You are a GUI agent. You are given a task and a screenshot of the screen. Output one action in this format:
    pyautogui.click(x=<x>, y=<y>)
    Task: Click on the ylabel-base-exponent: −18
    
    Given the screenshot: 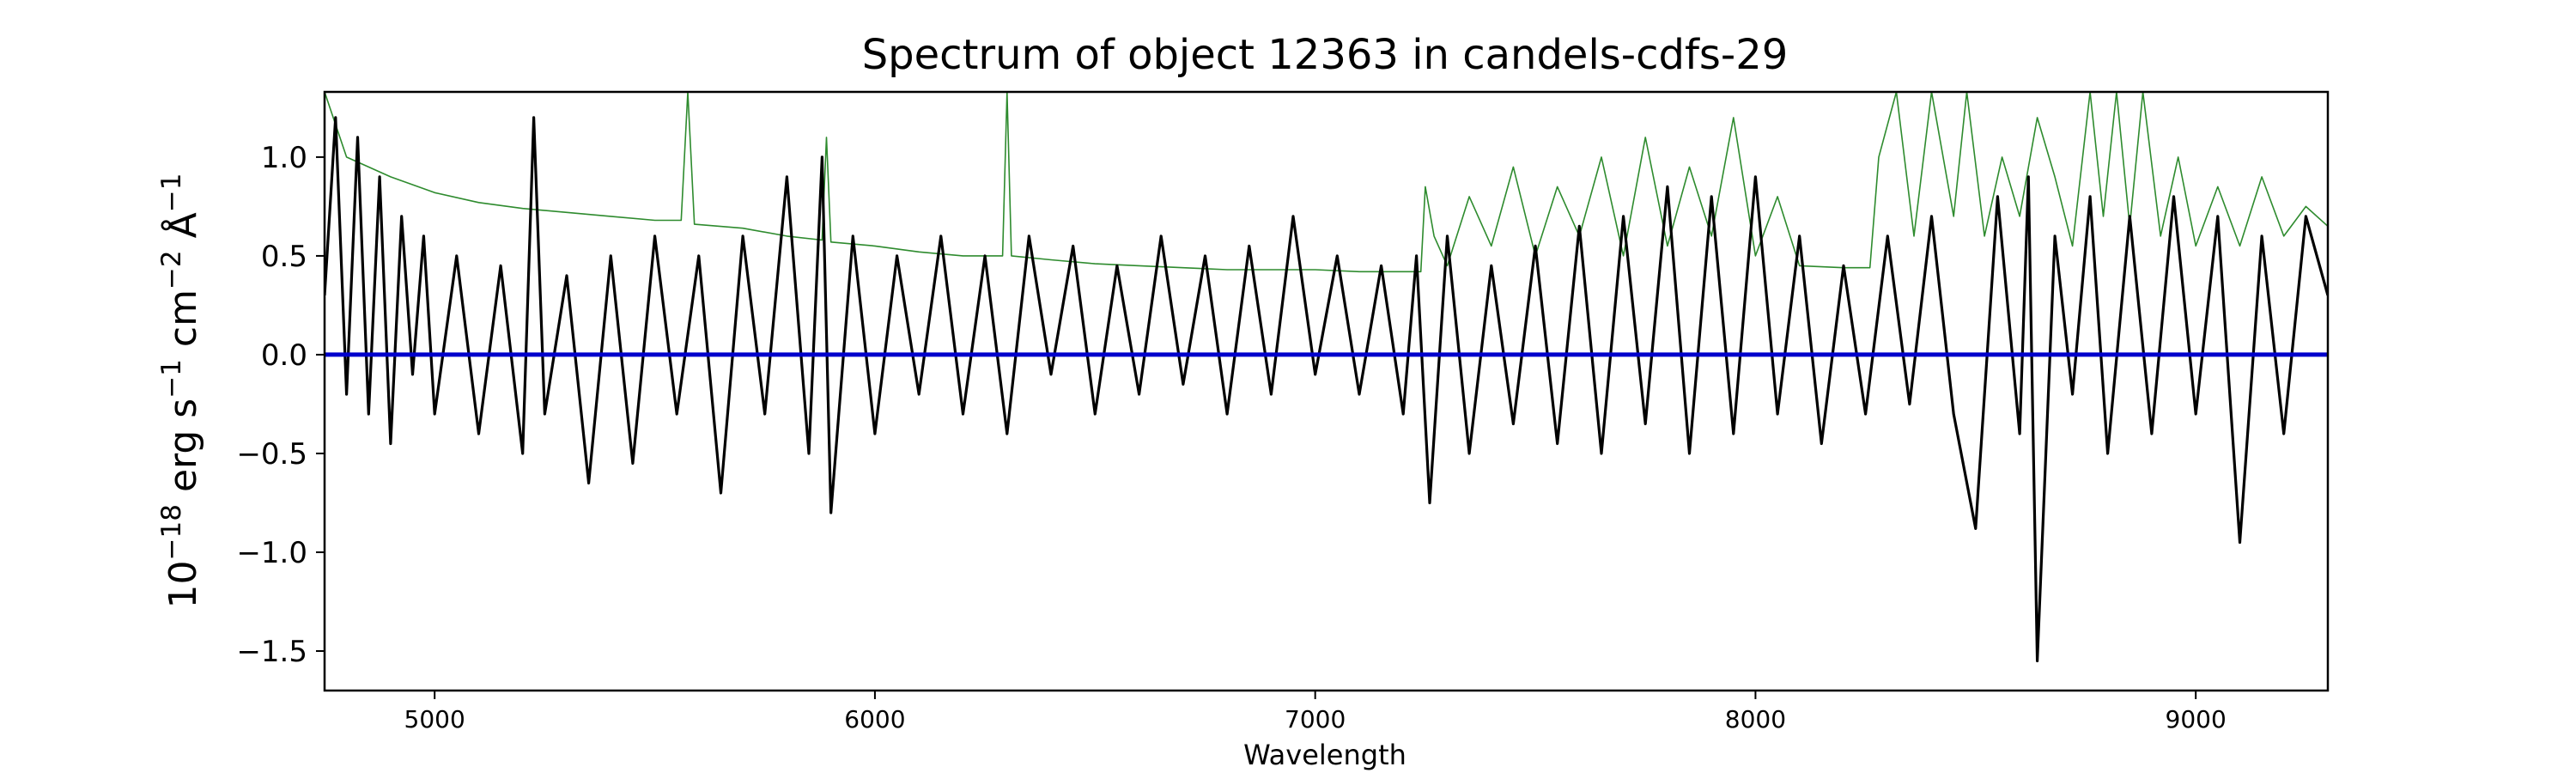 What is the action you would take?
    pyautogui.click(x=171, y=532)
    